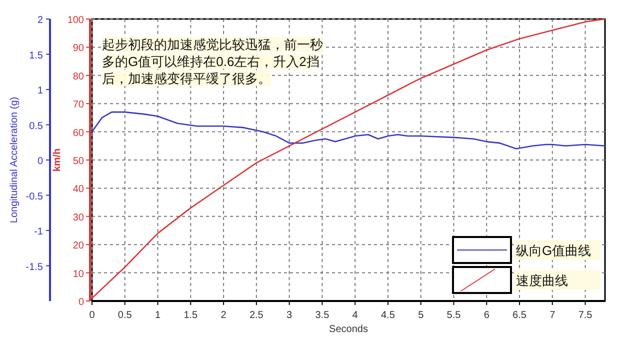 The image size is (618, 337). Describe the element at coordinates (40, 161) in the screenshot. I see `y-tick-label: 0` at that location.